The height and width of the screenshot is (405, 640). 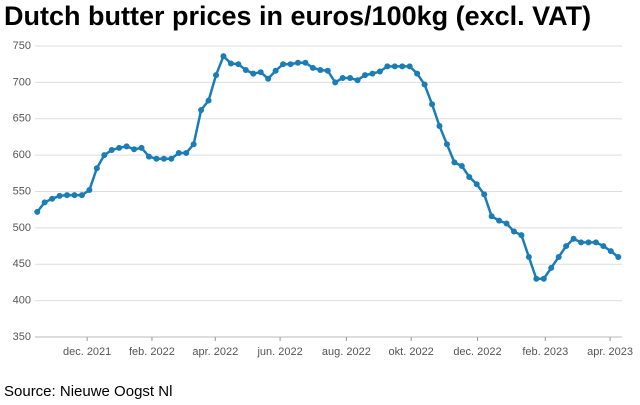 What do you see at coordinates (22, 155) in the screenshot?
I see `y-tick-label: 600` at bounding box center [22, 155].